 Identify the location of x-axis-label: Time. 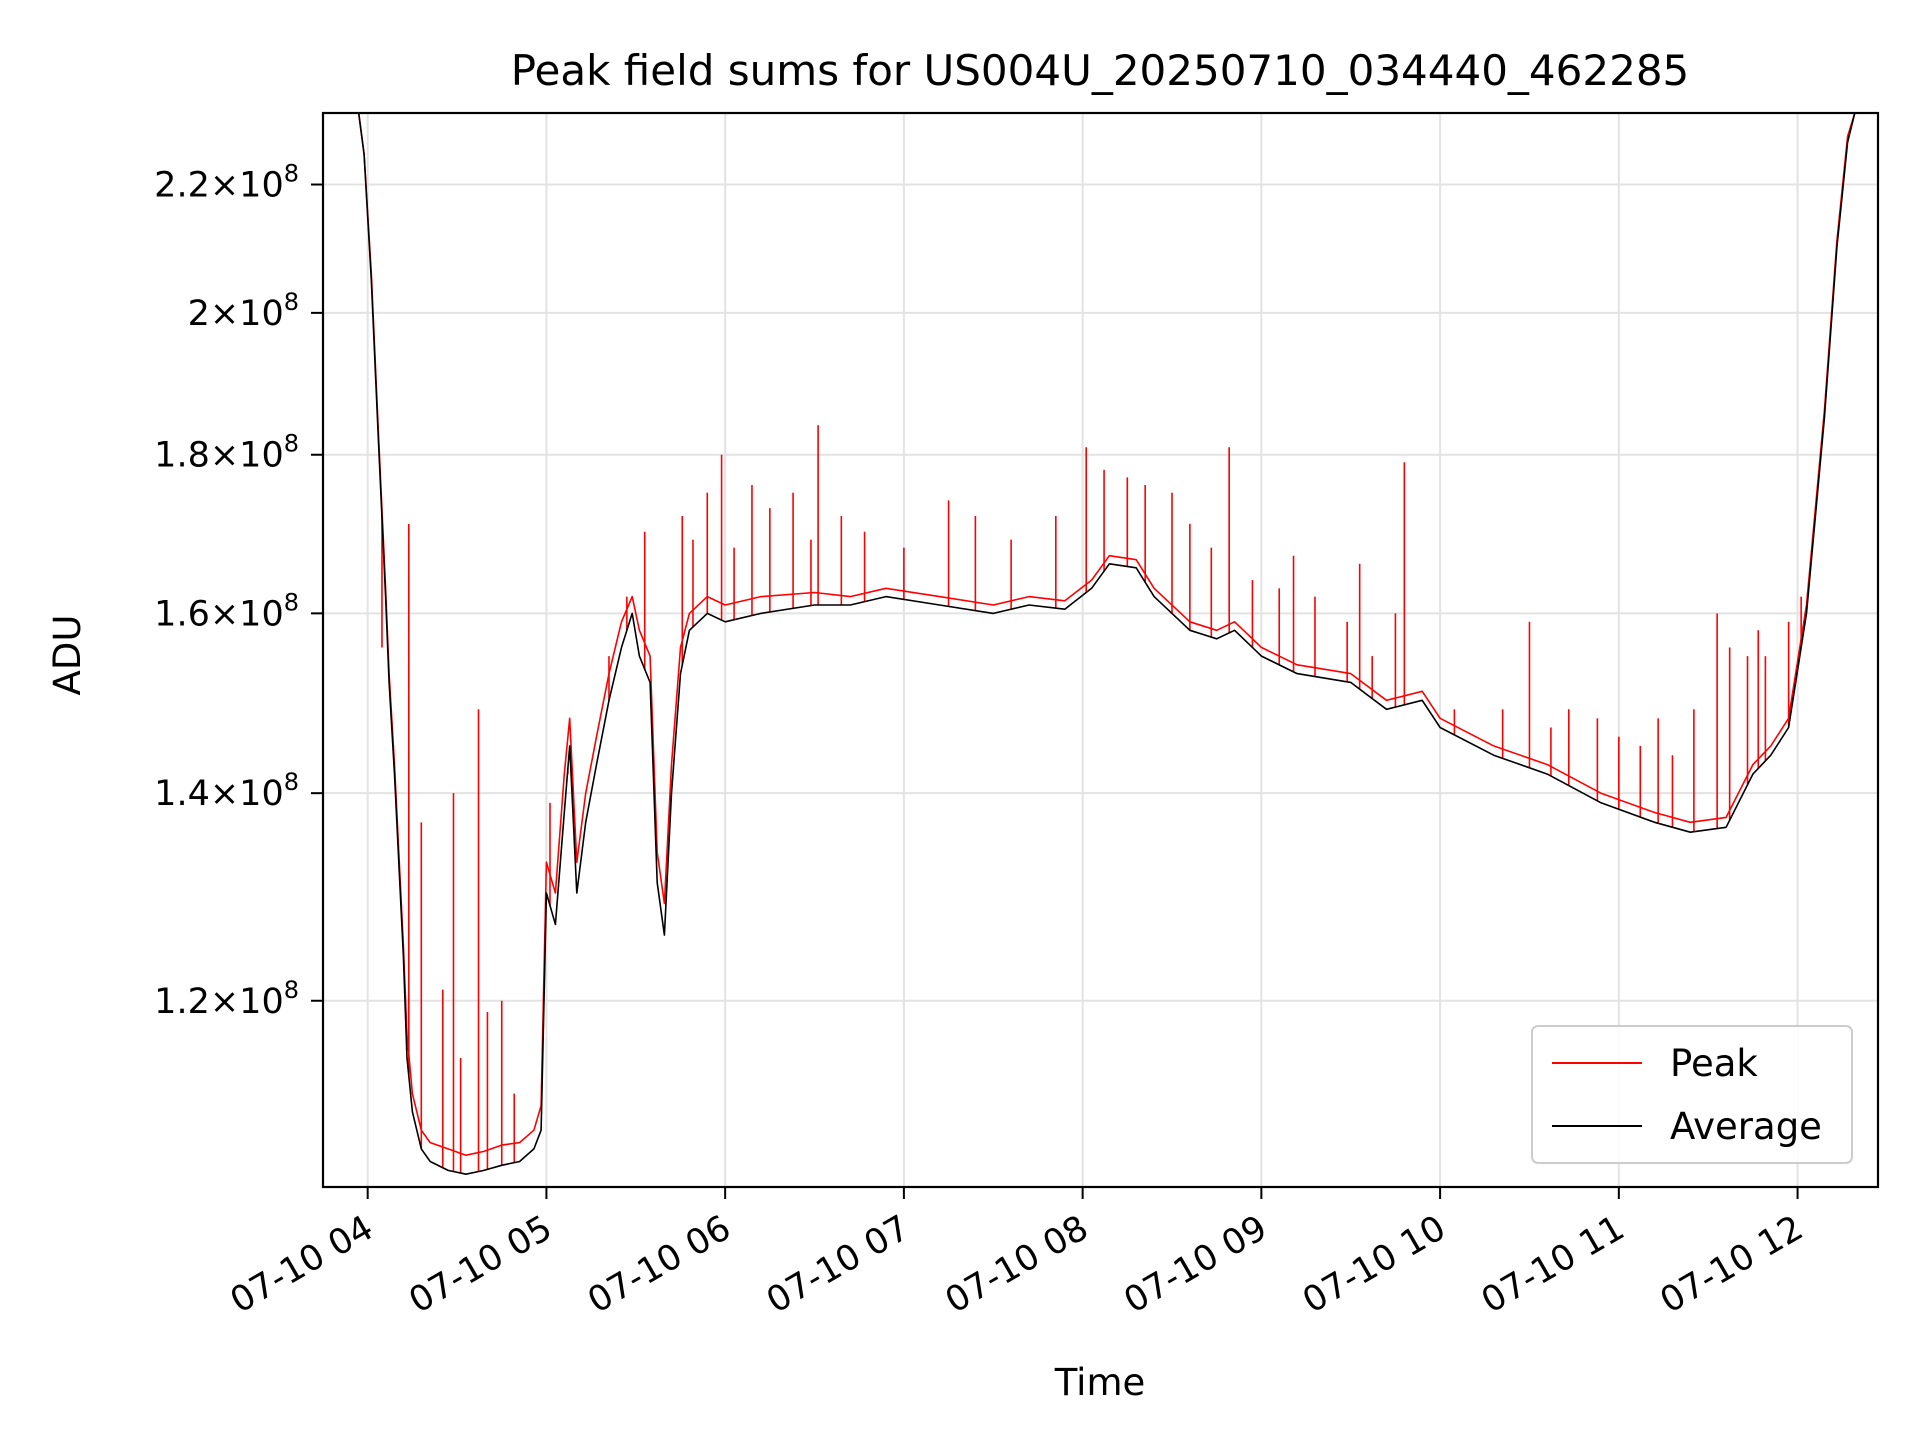
(1100, 1382).